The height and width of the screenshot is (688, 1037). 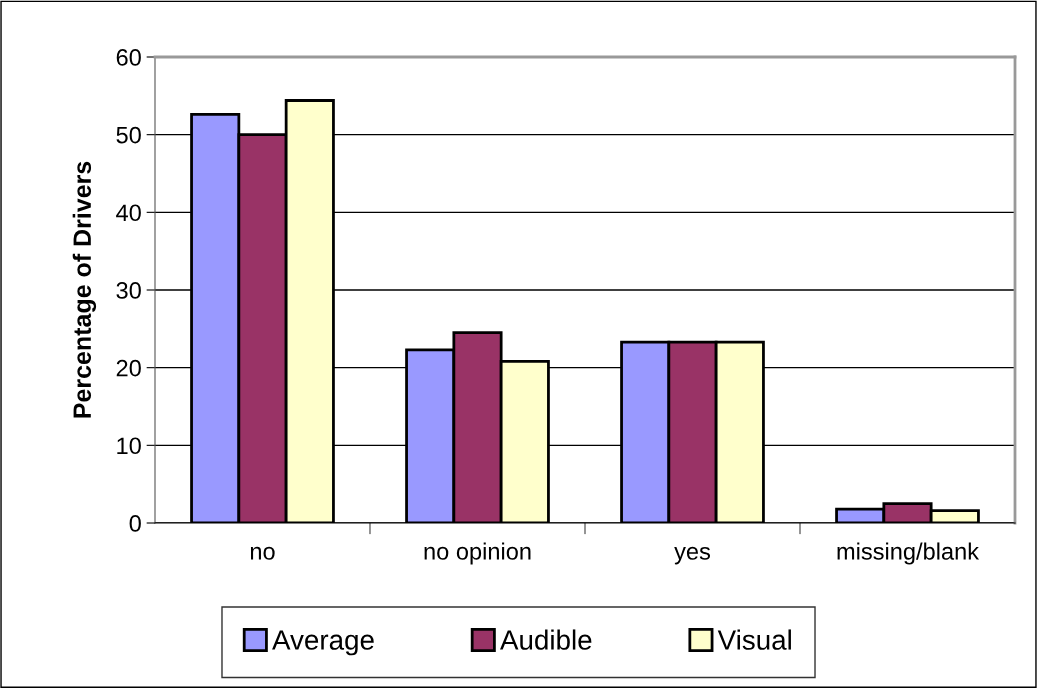 What do you see at coordinates (692, 555) in the screenshot?
I see `x-tick-label: yes` at bounding box center [692, 555].